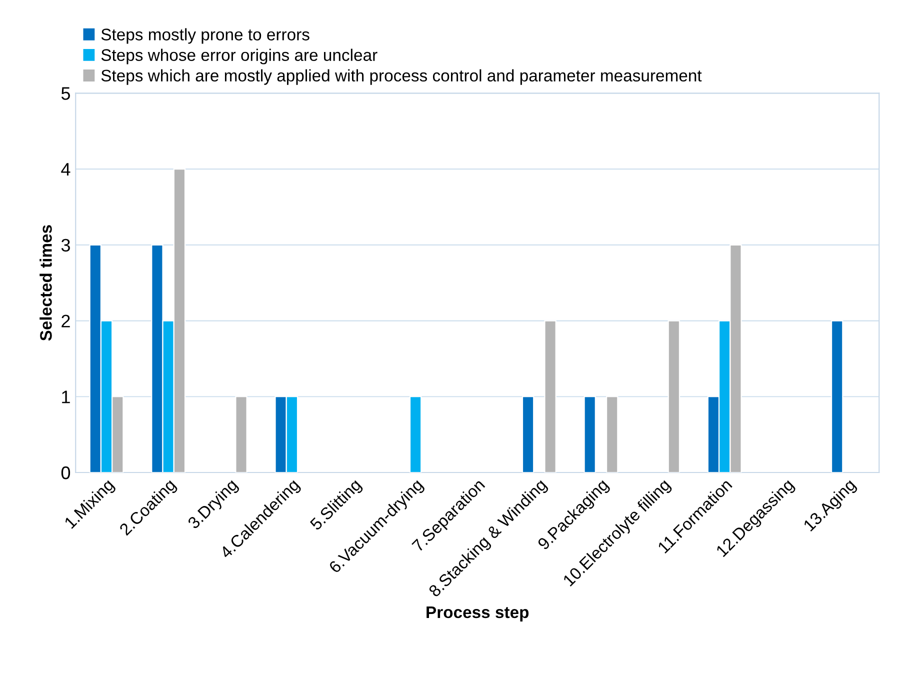 The image size is (911, 675). I want to click on y-tick-label: 3, so click(65, 245).